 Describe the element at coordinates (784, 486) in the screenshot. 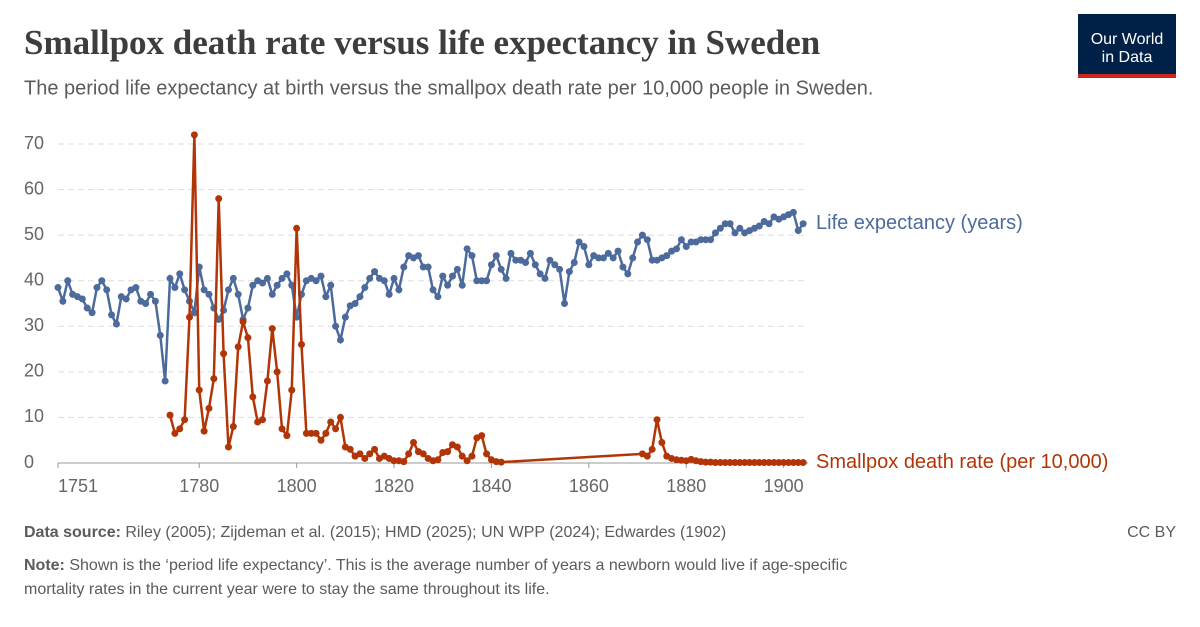

I see `x-tick-label: 1900` at that location.